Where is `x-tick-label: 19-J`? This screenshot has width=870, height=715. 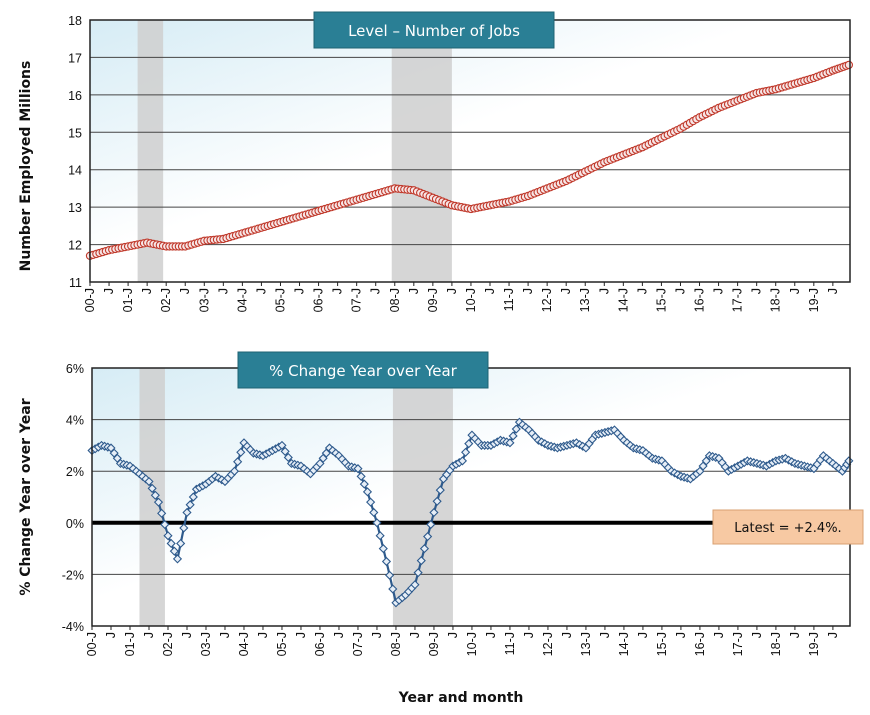
x-tick-label: 19-J is located at coordinates (814, 644).